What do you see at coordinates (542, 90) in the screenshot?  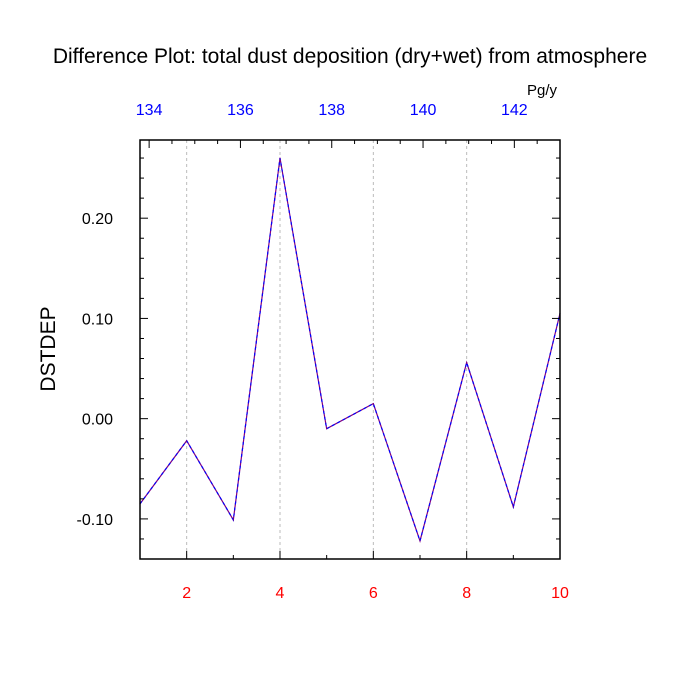 I see `top-axis-units: Pg/y` at bounding box center [542, 90].